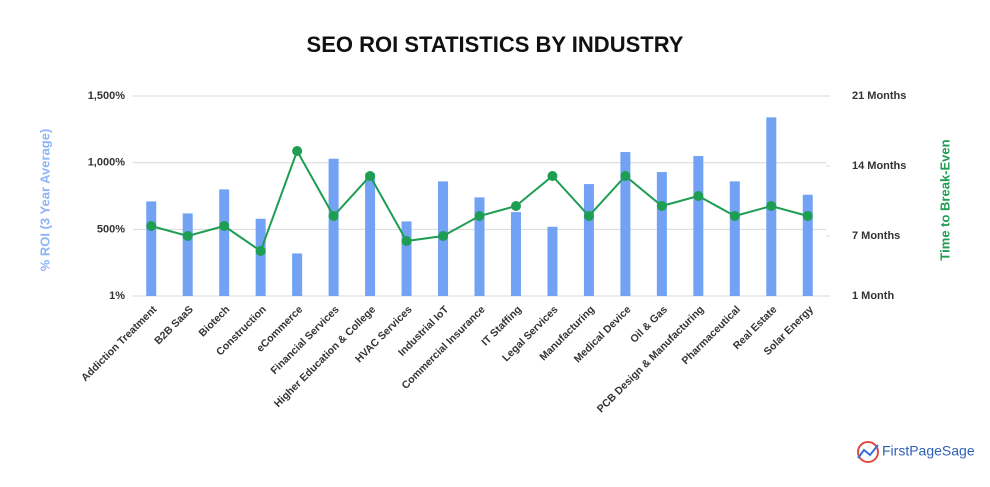 This screenshot has height=487, width=990. What do you see at coordinates (107, 96) in the screenshot?
I see `y-tick-label: 1,500%` at bounding box center [107, 96].